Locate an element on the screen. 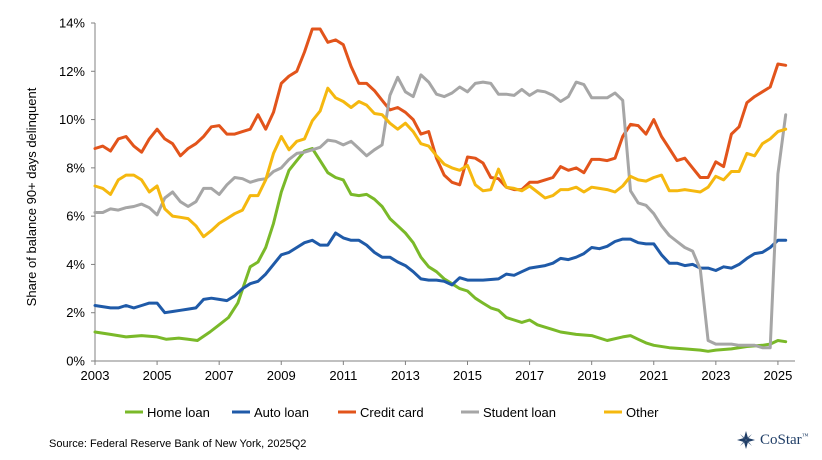 This screenshot has width=822, height=460. x-tick-label: 2017 is located at coordinates (529, 375).